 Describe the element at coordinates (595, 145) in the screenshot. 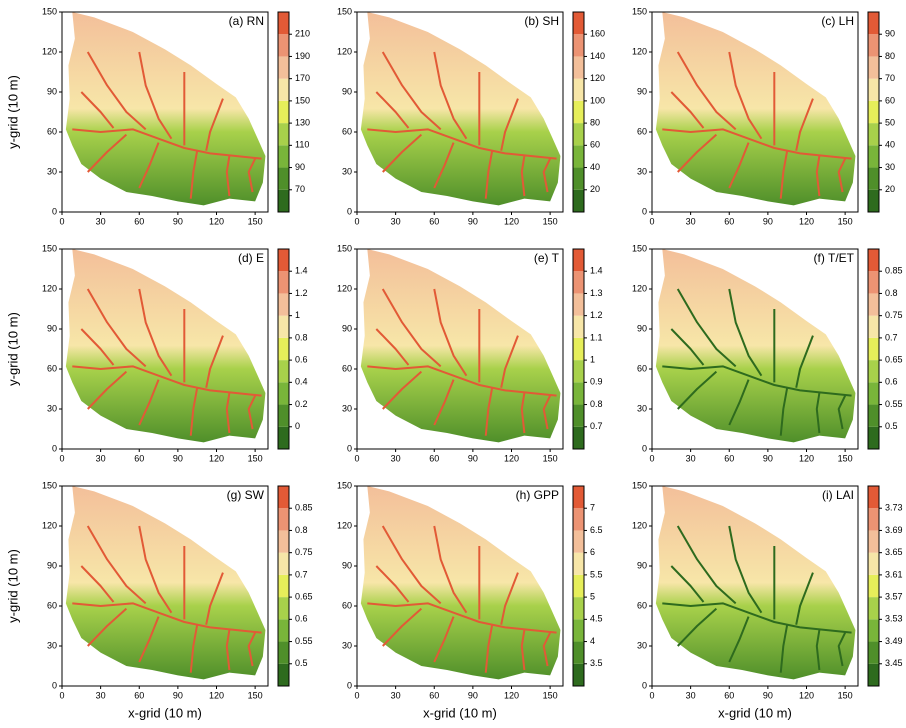

I see `colorbar-tick-label: 60` at that location.